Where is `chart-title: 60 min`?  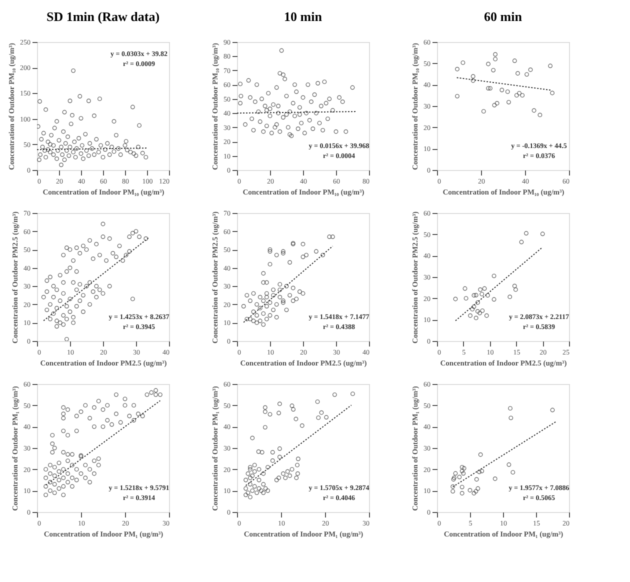
chart-title: 60 min is located at coordinates (503, 16).